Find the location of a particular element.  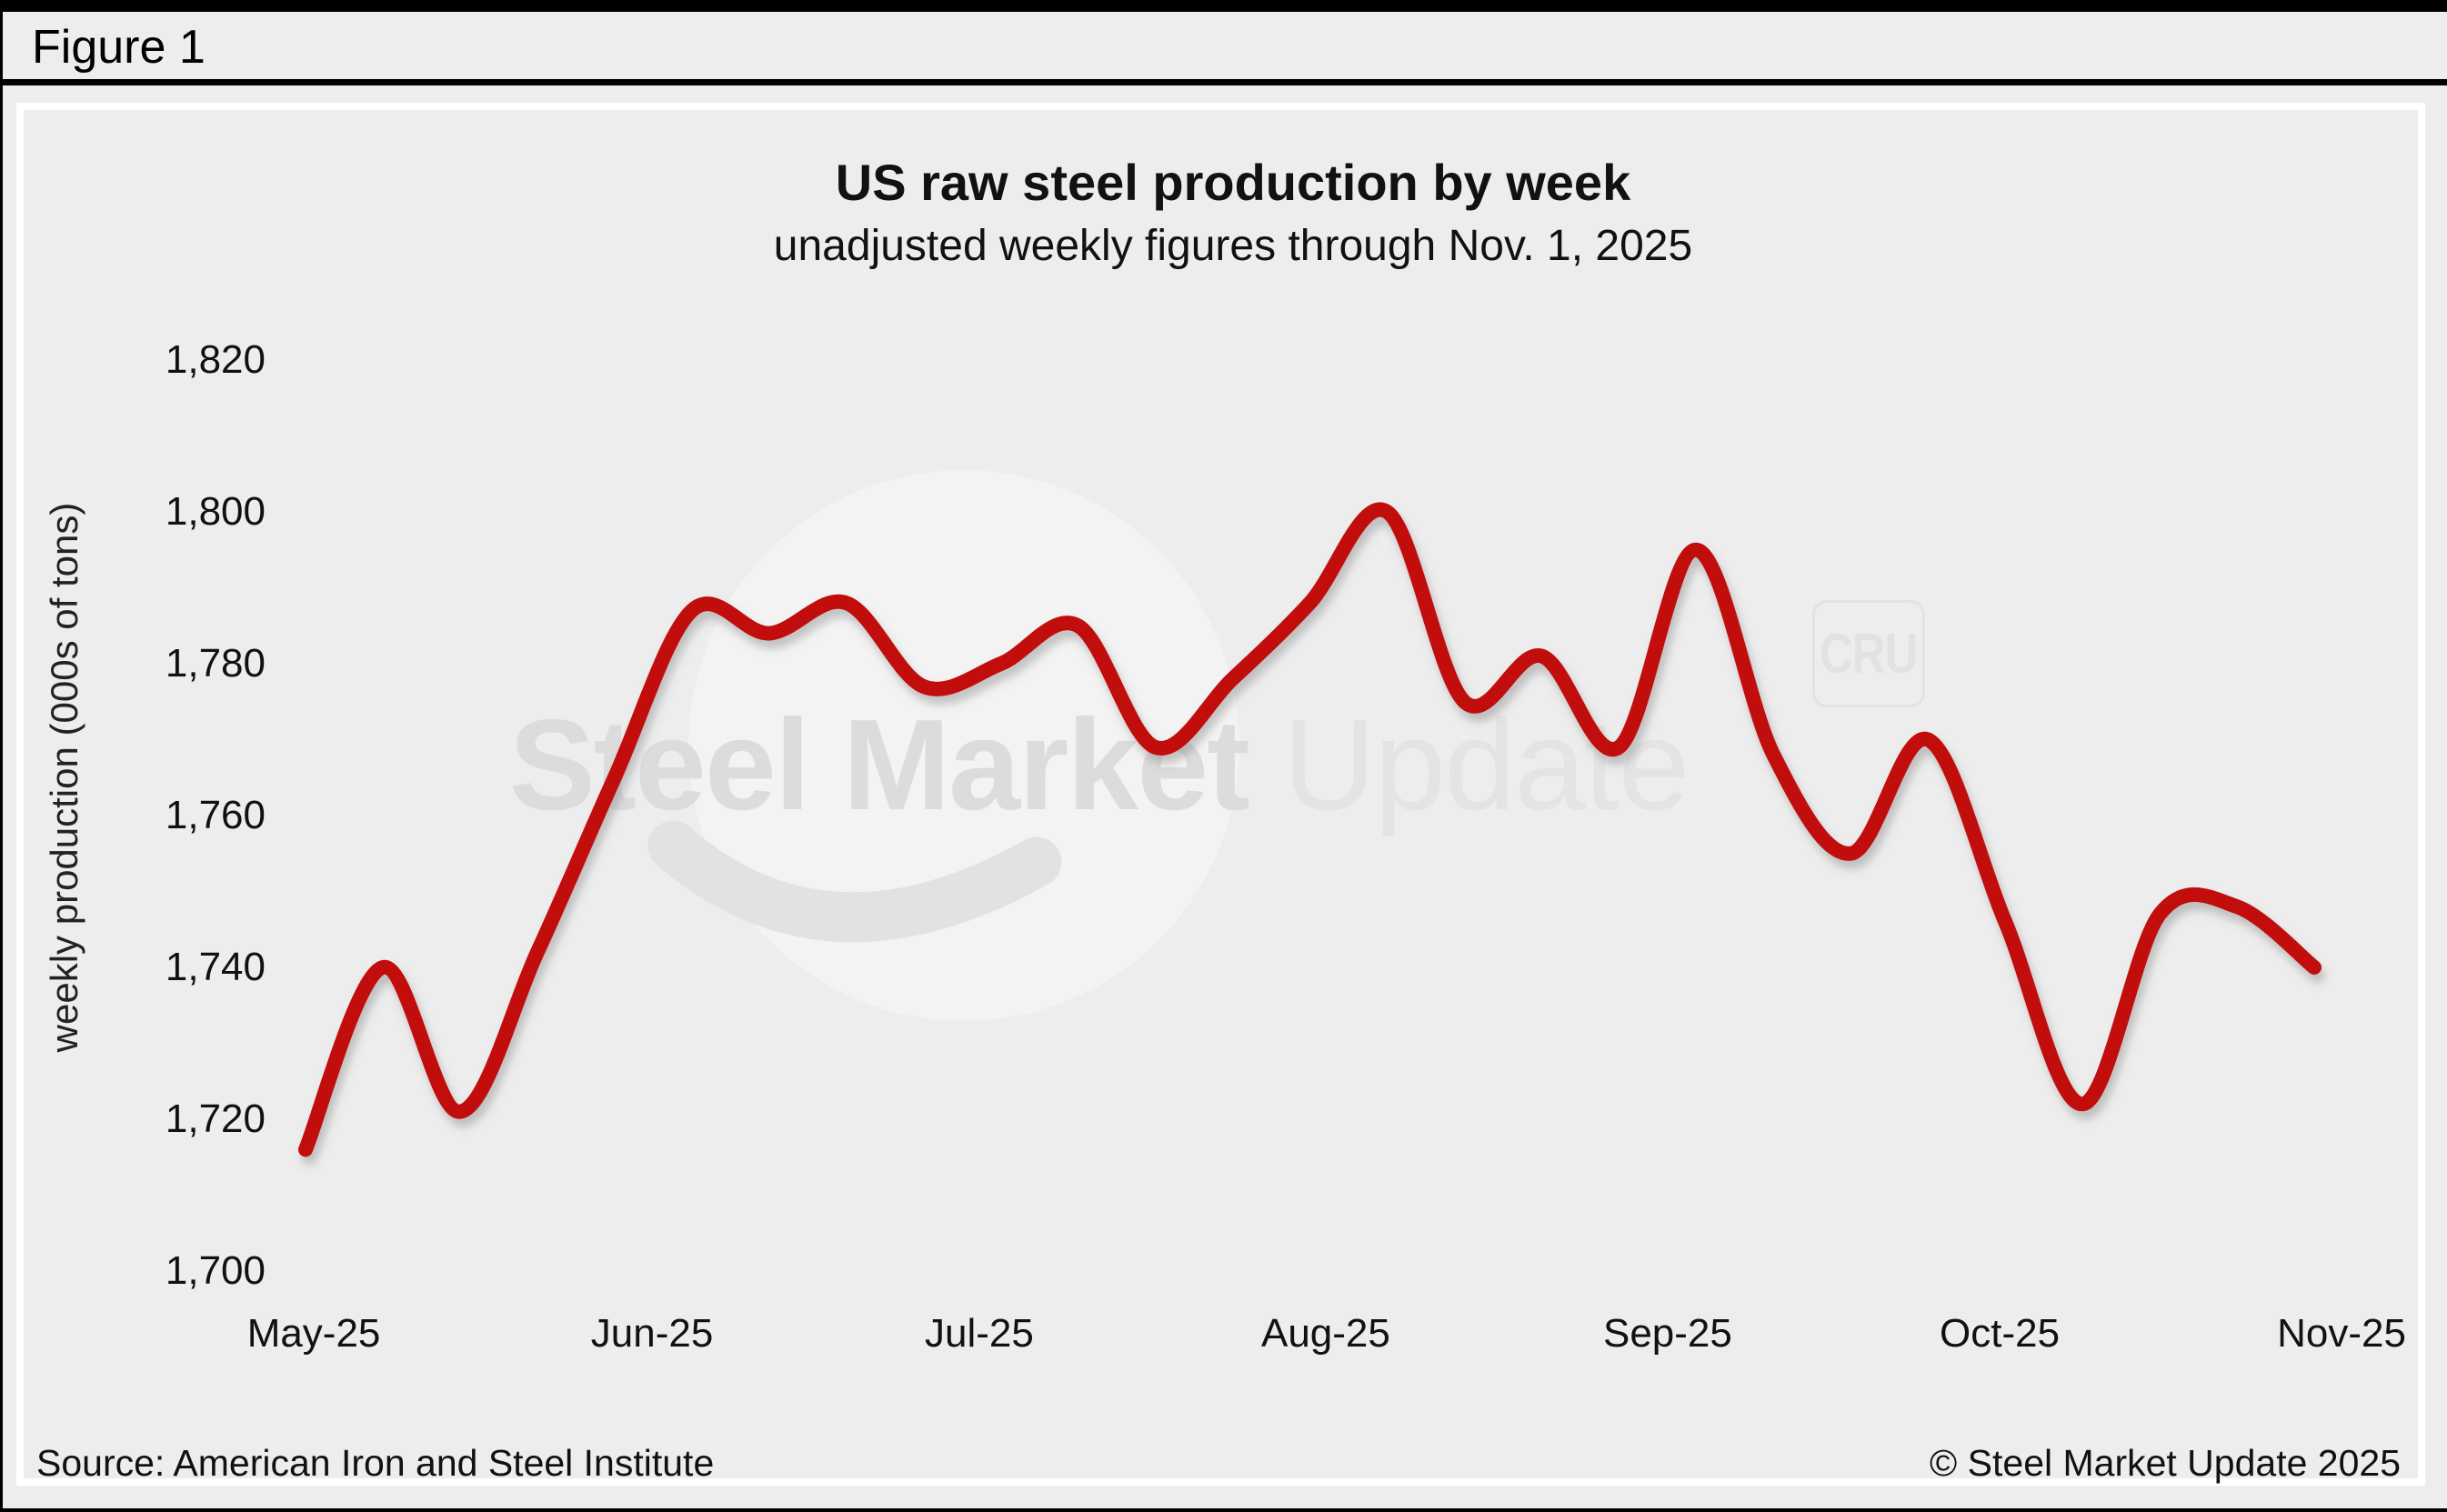

y-tick-label: 1,760 is located at coordinates (215, 815).